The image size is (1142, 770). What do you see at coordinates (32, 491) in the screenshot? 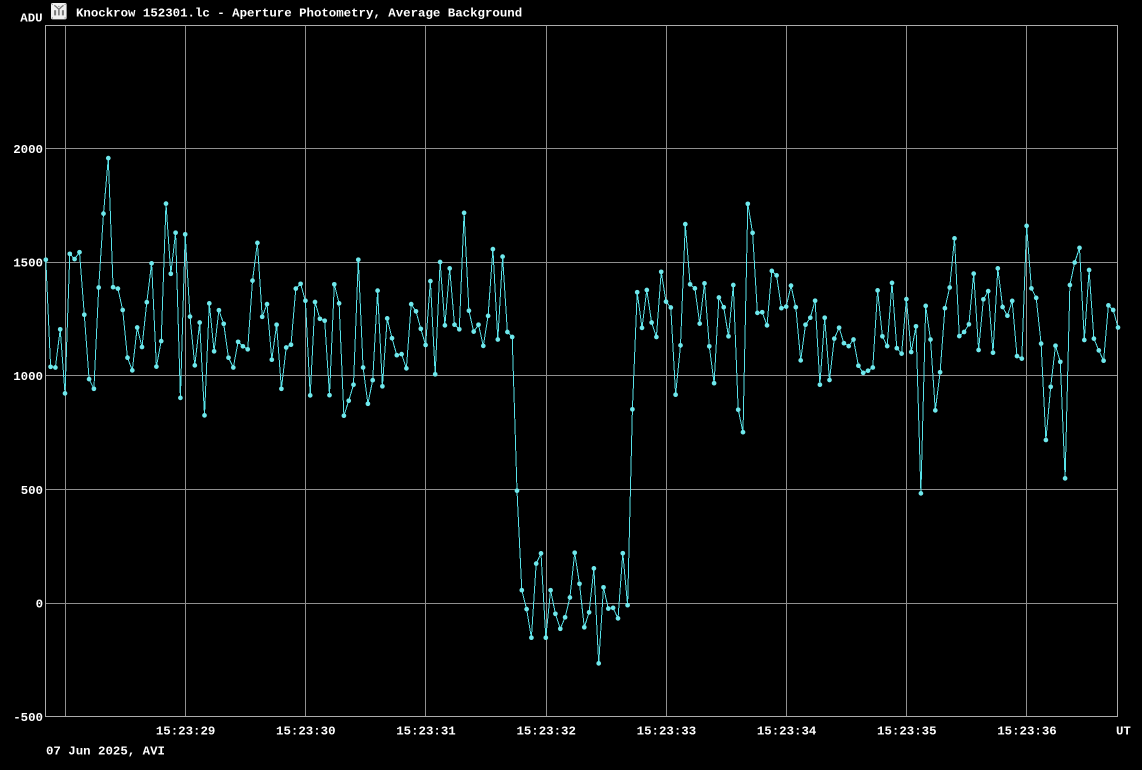
I see `svg-text: 500` at bounding box center [32, 491].